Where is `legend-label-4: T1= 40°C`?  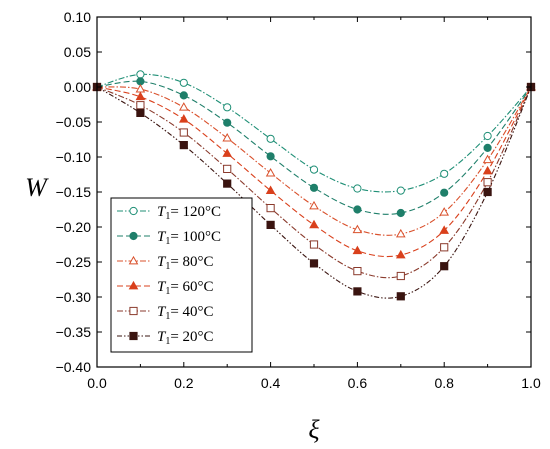 legend-label-4: T1= 40°C is located at coordinates (185, 313).